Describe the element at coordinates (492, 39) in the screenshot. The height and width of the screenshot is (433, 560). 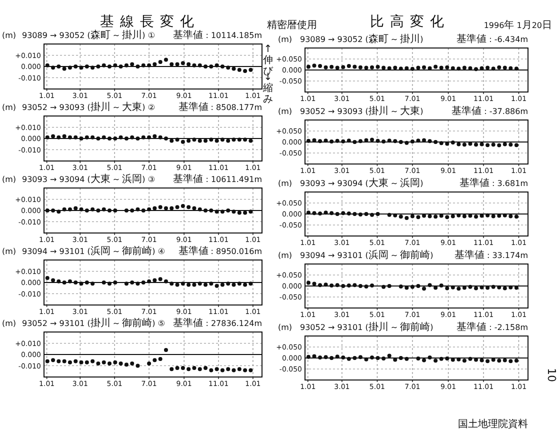
I see `chart-subtitle: 基準値 : -6.434m` at that location.